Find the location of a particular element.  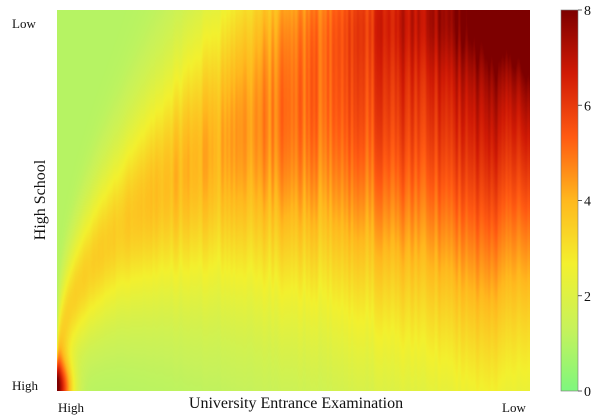

colorbar: 0 2 4 6 8 is located at coordinates (575, 202).